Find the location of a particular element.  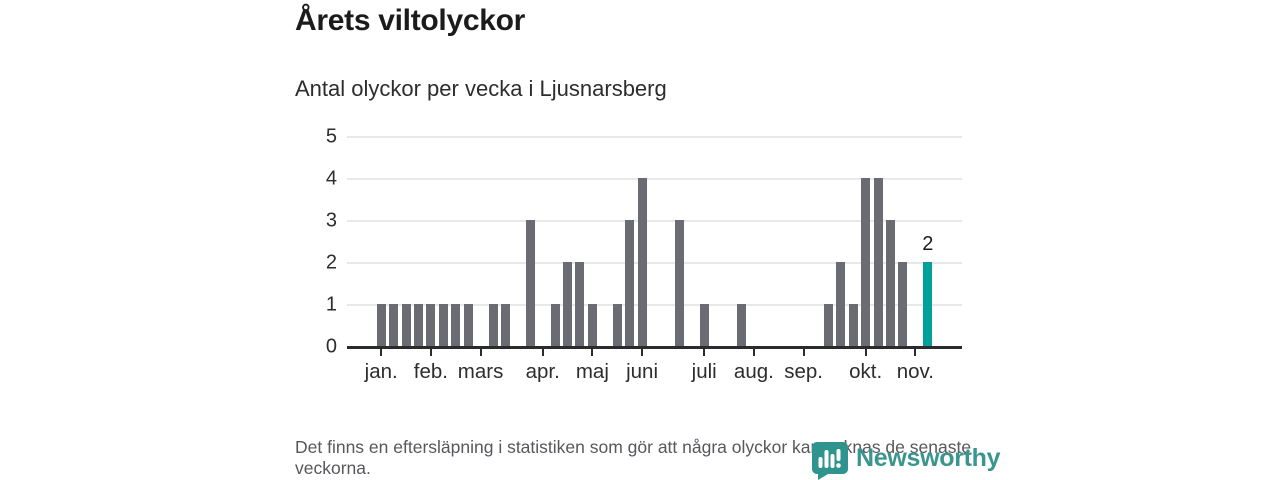

newsworthy-bubble-chart-icon is located at coordinates (830, 461).